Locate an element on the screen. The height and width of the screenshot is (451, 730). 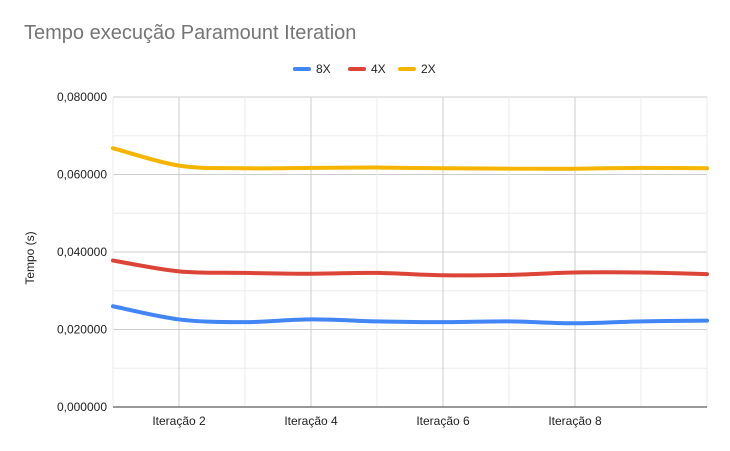
y-tick-label: 0,000000 is located at coordinates (82, 407).